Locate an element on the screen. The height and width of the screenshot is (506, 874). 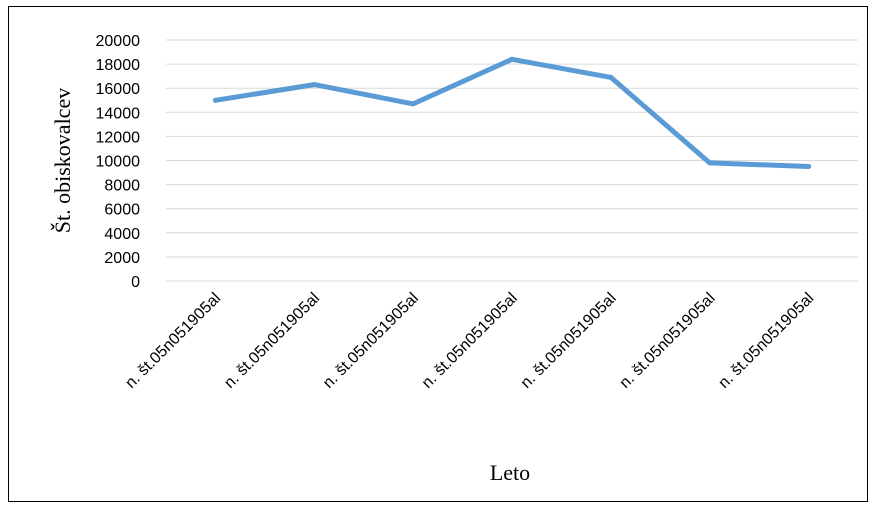
y-tick-label: 18000 is located at coordinates (118, 65).